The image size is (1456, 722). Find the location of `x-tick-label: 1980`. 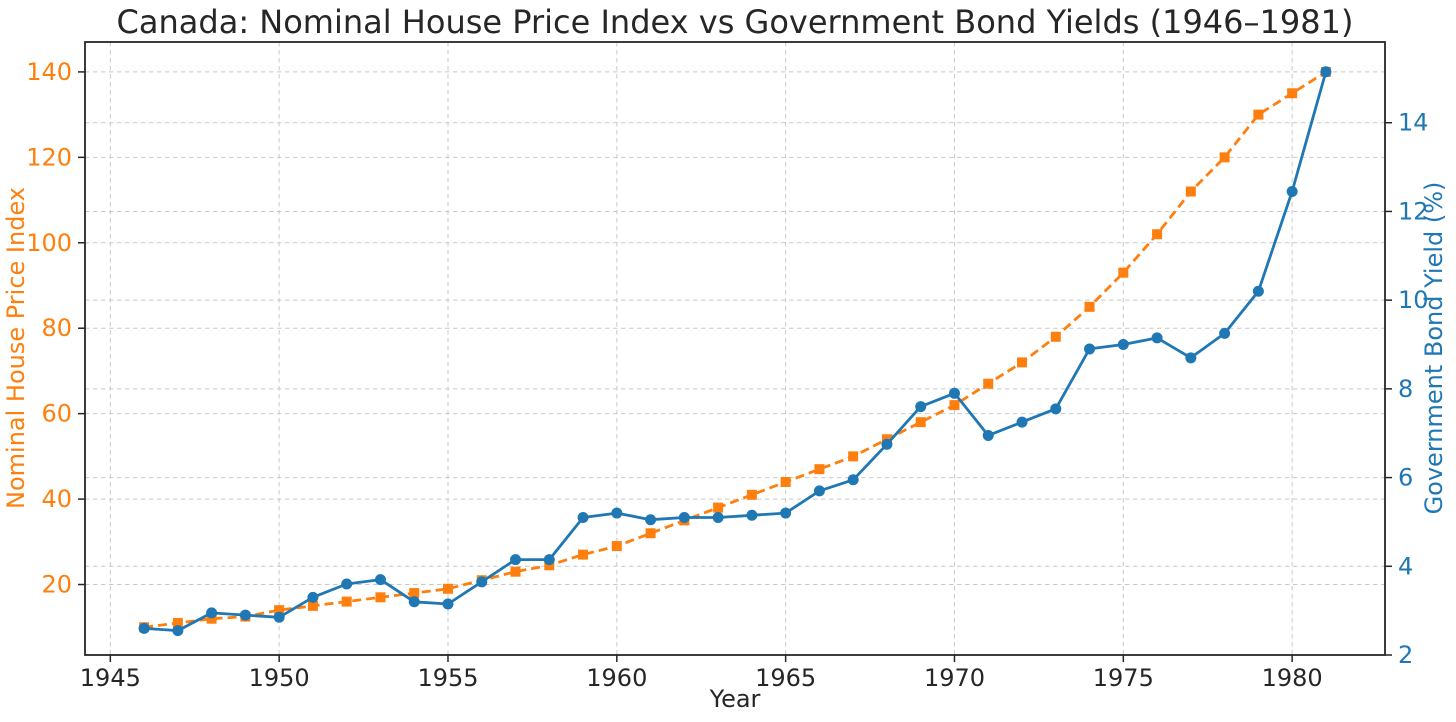

x-tick-label: 1980 is located at coordinates (1292, 678).